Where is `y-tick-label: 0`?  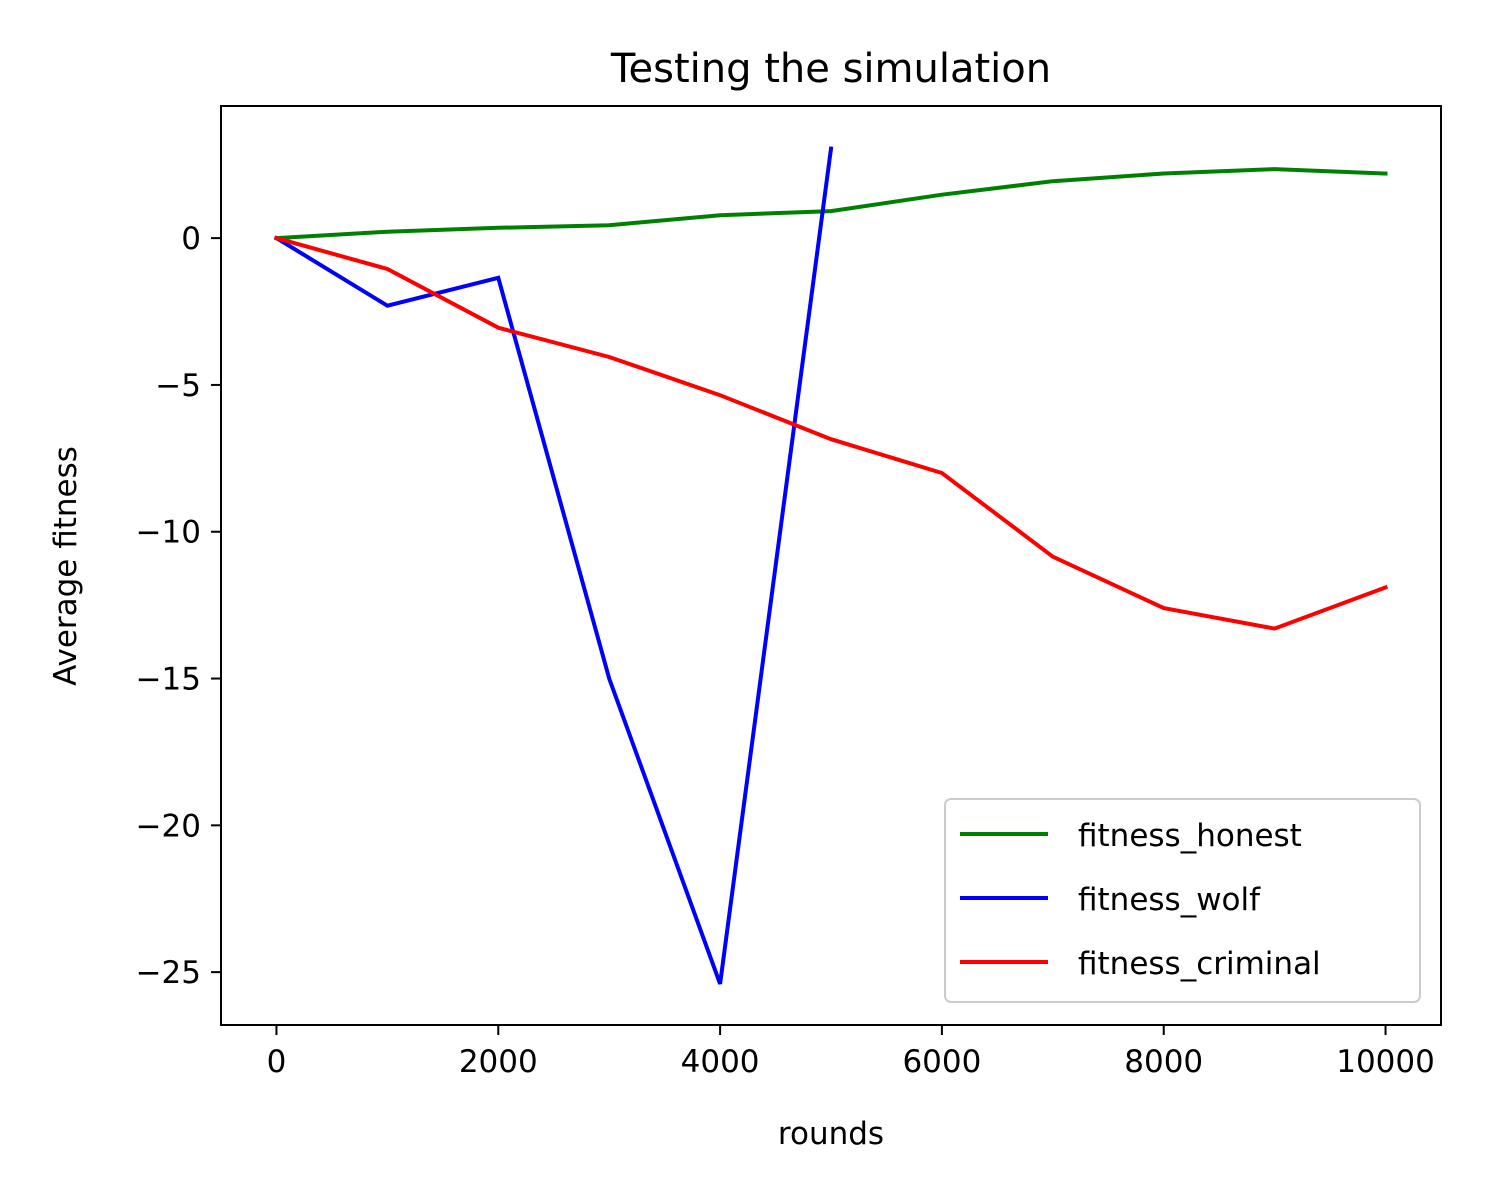 y-tick-label: 0 is located at coordinates (191, 239).